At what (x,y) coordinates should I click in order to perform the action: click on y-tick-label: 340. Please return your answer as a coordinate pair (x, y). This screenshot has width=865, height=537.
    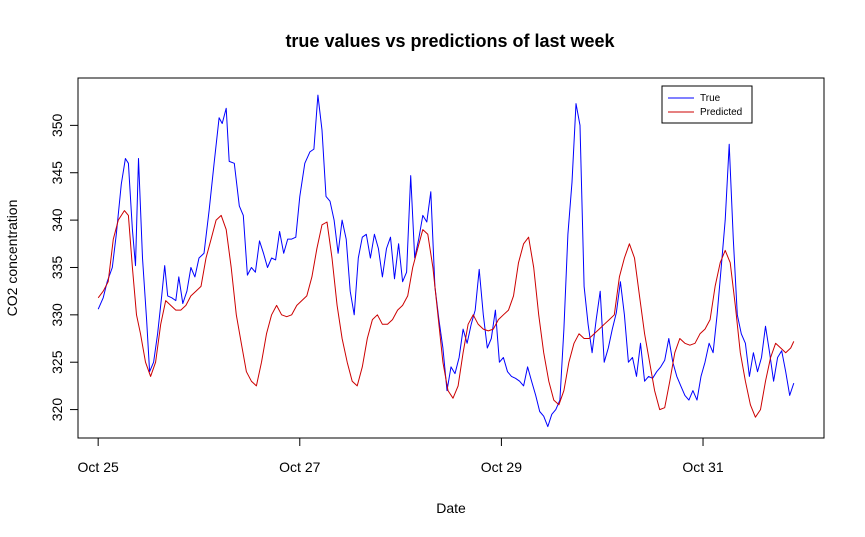
    Looking at the image, I should click on (57, 220).